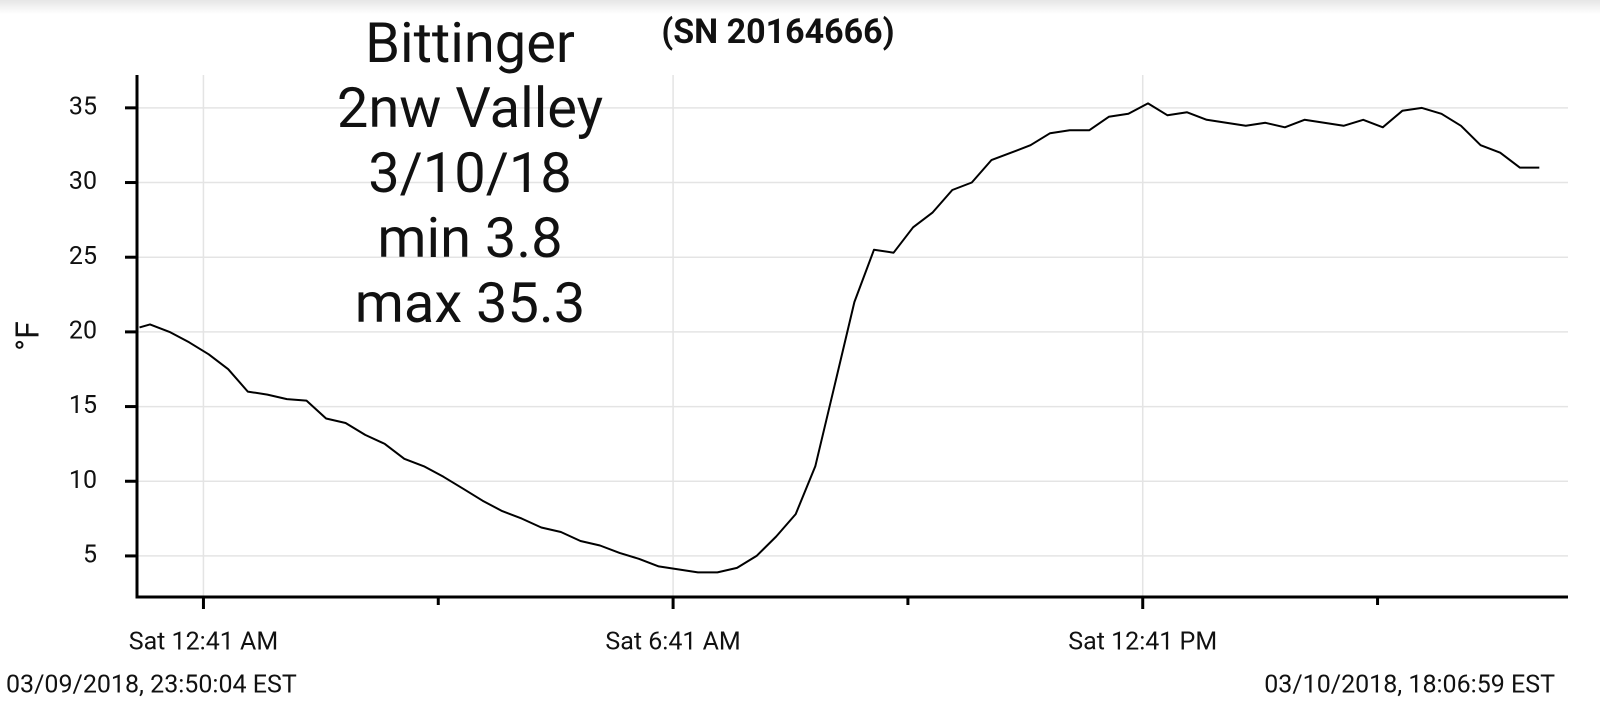 The image size is (1600, 728). Describe the element at coordinates (470, 173) in the screenshot. I see `annotation-line: 3/10/18` at that location.